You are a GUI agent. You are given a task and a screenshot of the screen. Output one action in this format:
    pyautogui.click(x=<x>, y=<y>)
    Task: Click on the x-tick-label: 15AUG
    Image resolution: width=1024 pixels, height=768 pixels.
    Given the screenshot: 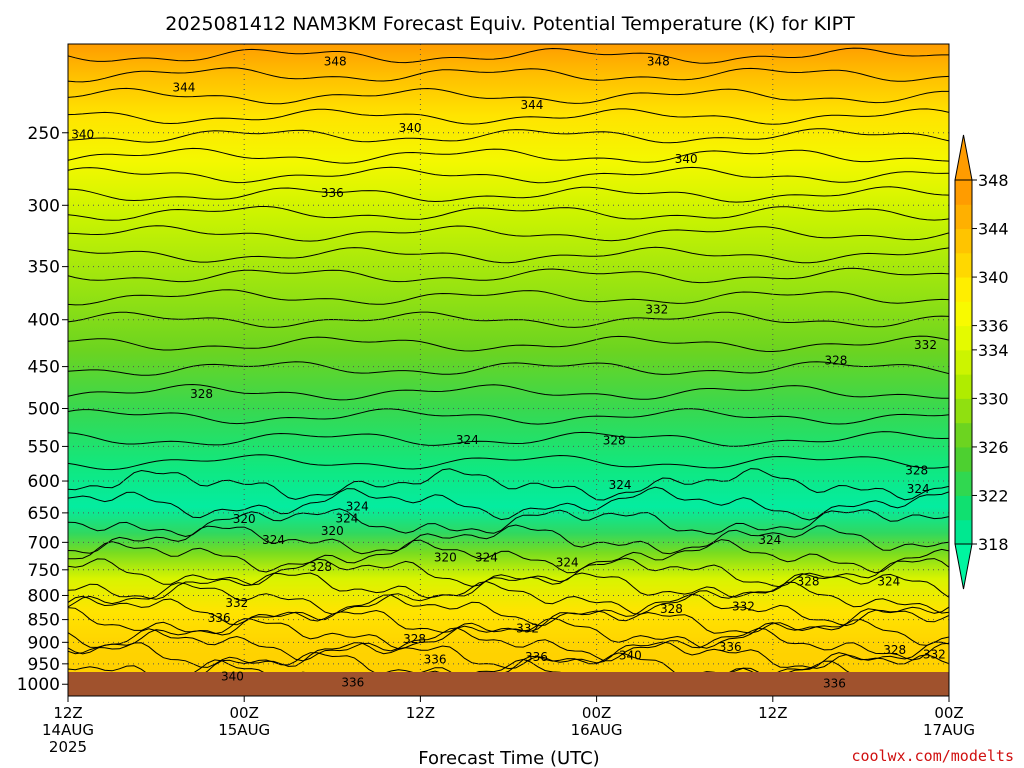 What is the action you would take?
    pyautogui.click(x=244, y=730)
    